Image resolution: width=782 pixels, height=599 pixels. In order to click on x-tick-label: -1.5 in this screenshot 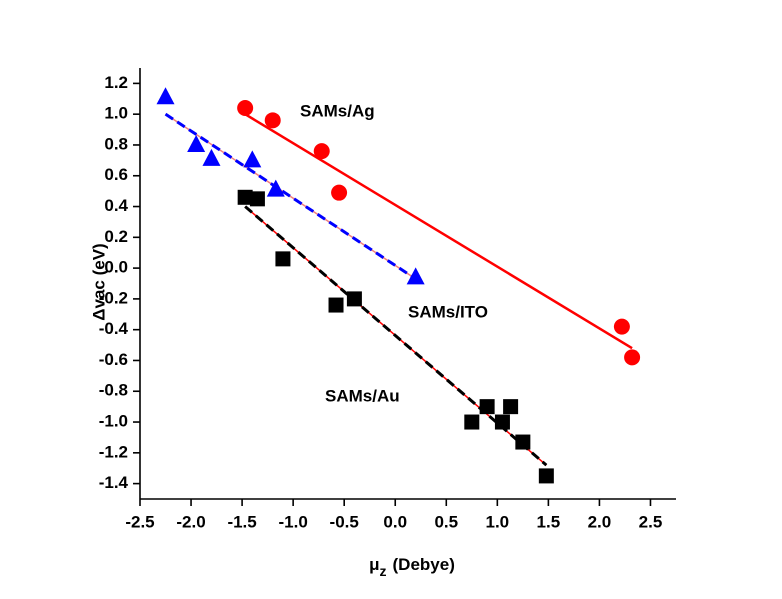, I will do `click(241, 521)`.